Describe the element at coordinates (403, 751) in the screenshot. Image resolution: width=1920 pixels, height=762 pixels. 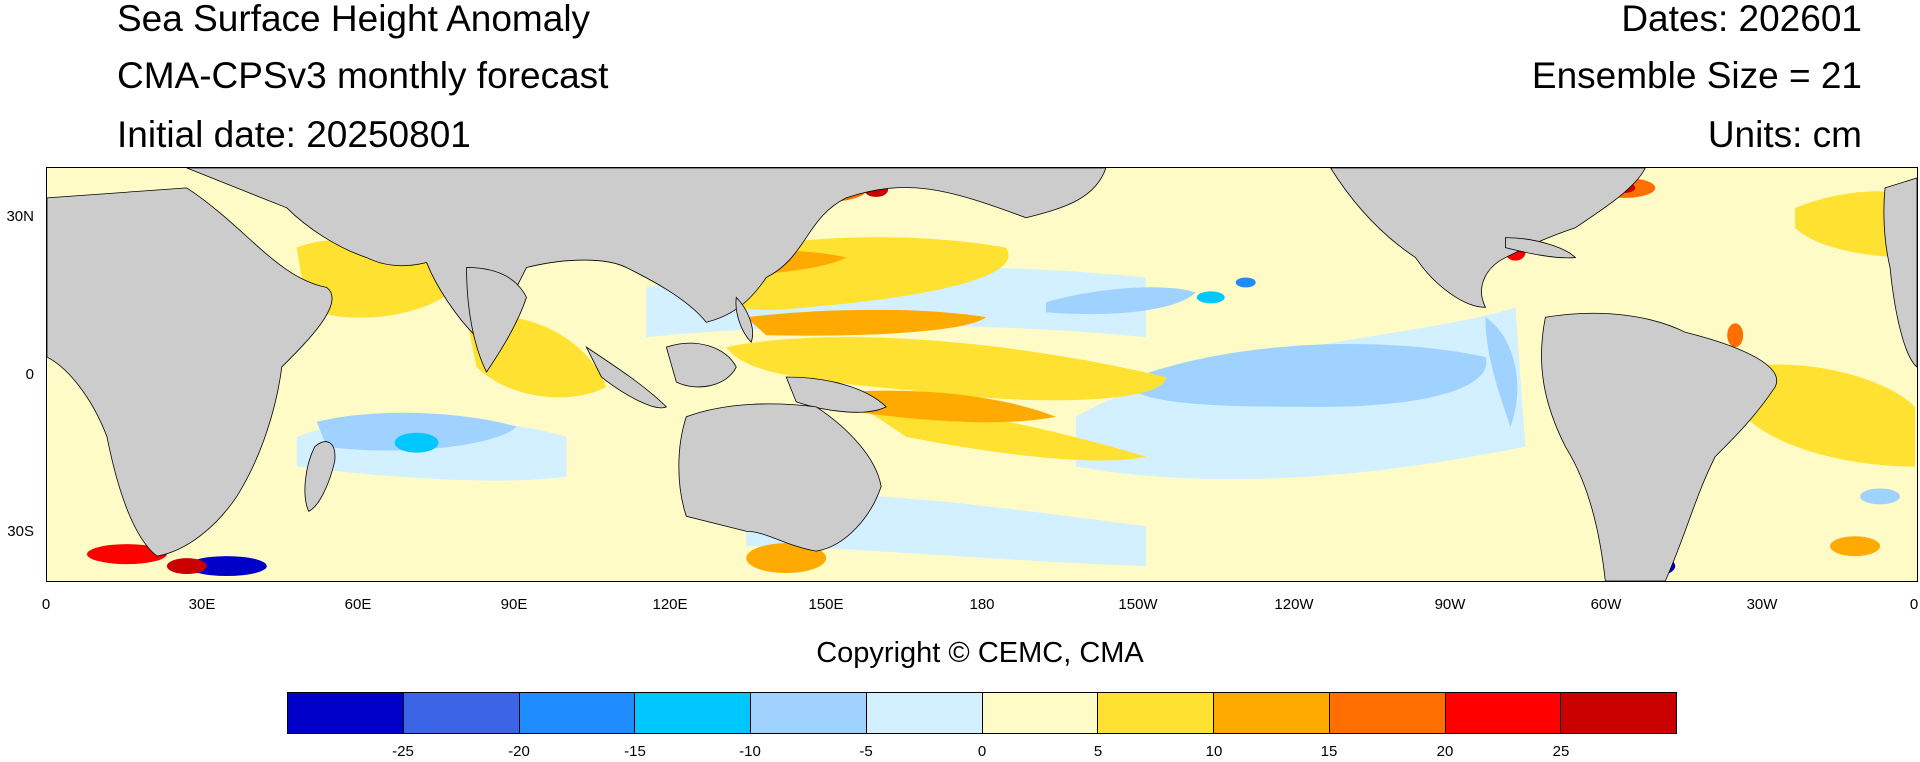
I see `colorbar-tick-label: -25` at that location.